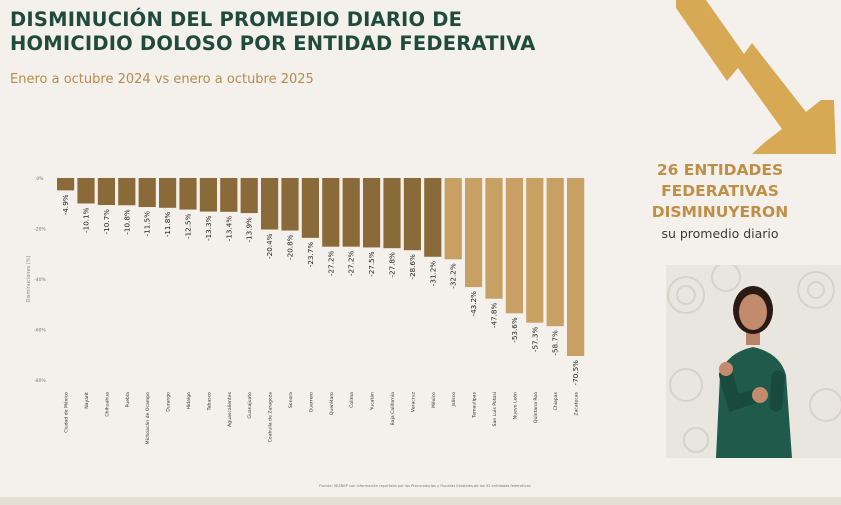  I want to click on x-tick-label: Aguascalientes, so click(230, 408).